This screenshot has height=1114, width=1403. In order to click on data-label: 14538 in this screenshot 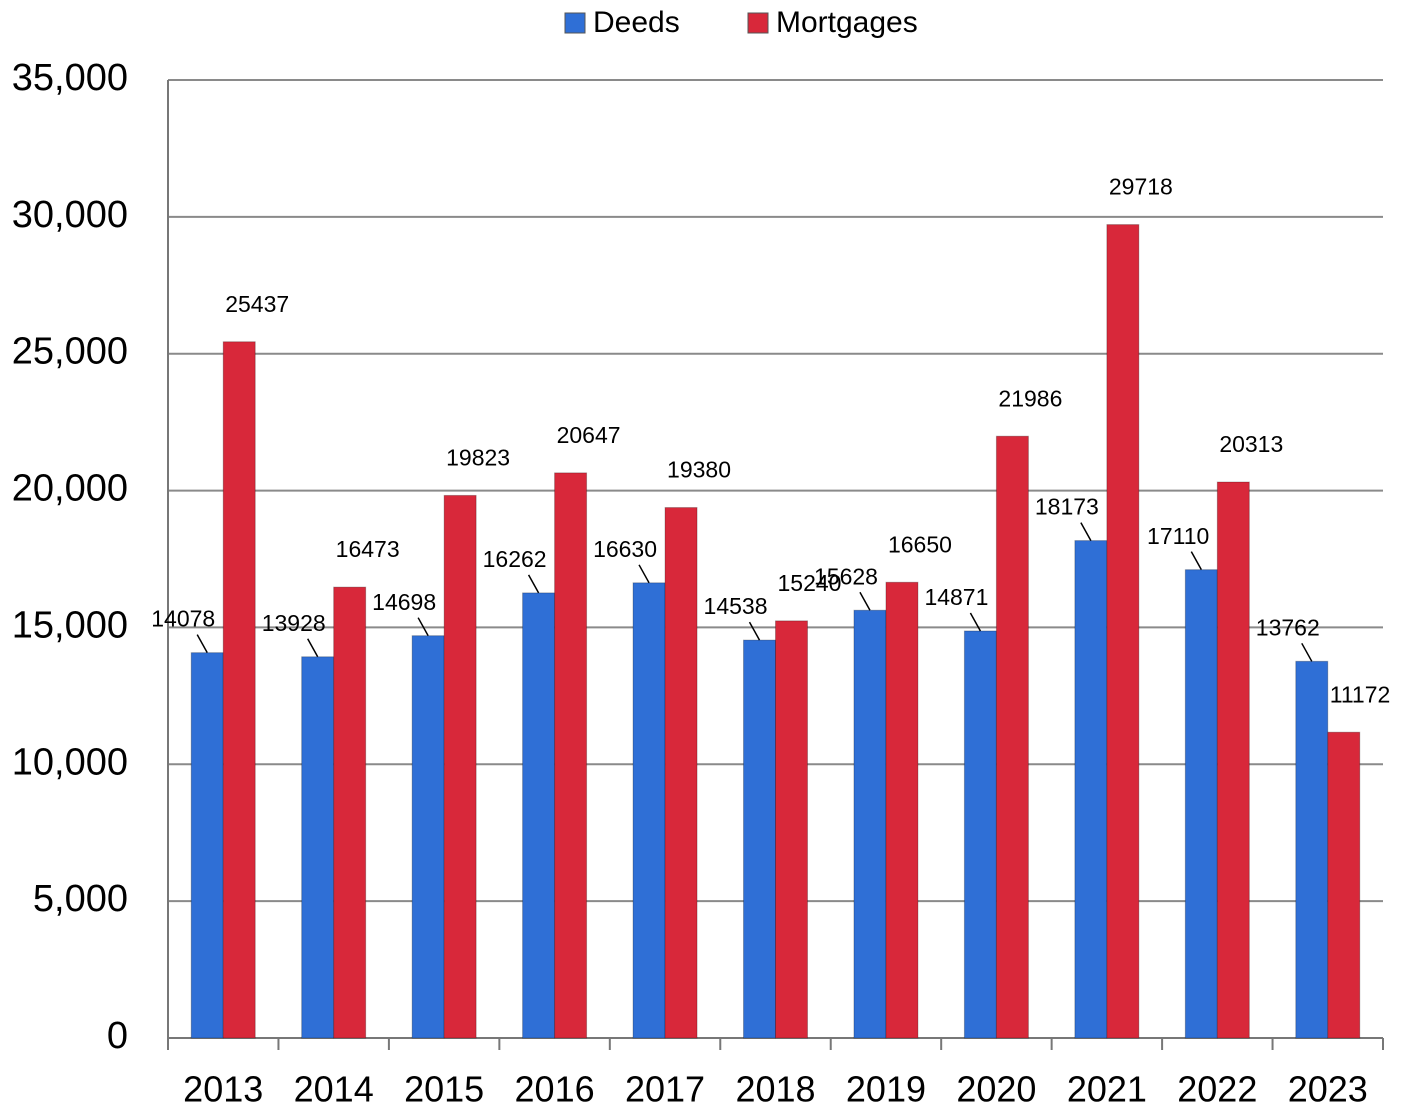, I will do `click(736, 606)`.